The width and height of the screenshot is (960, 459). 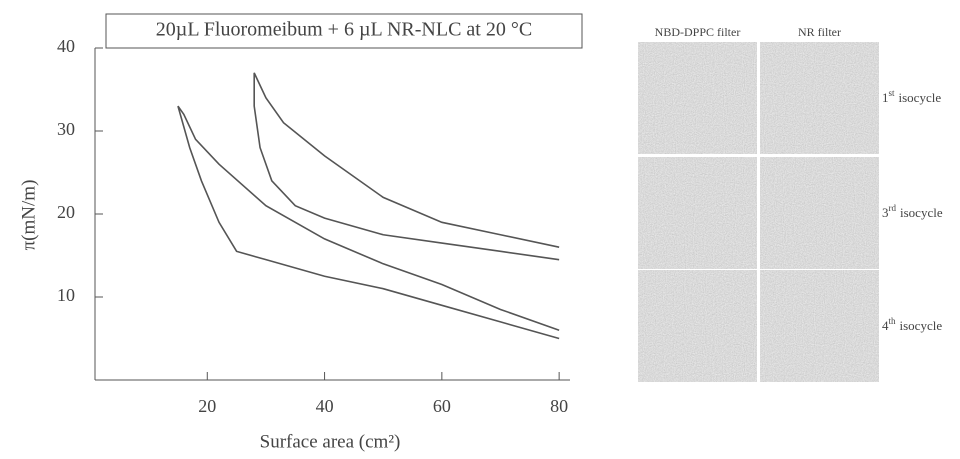 I want to click on isotherm-line, so click(x=406, y=166).